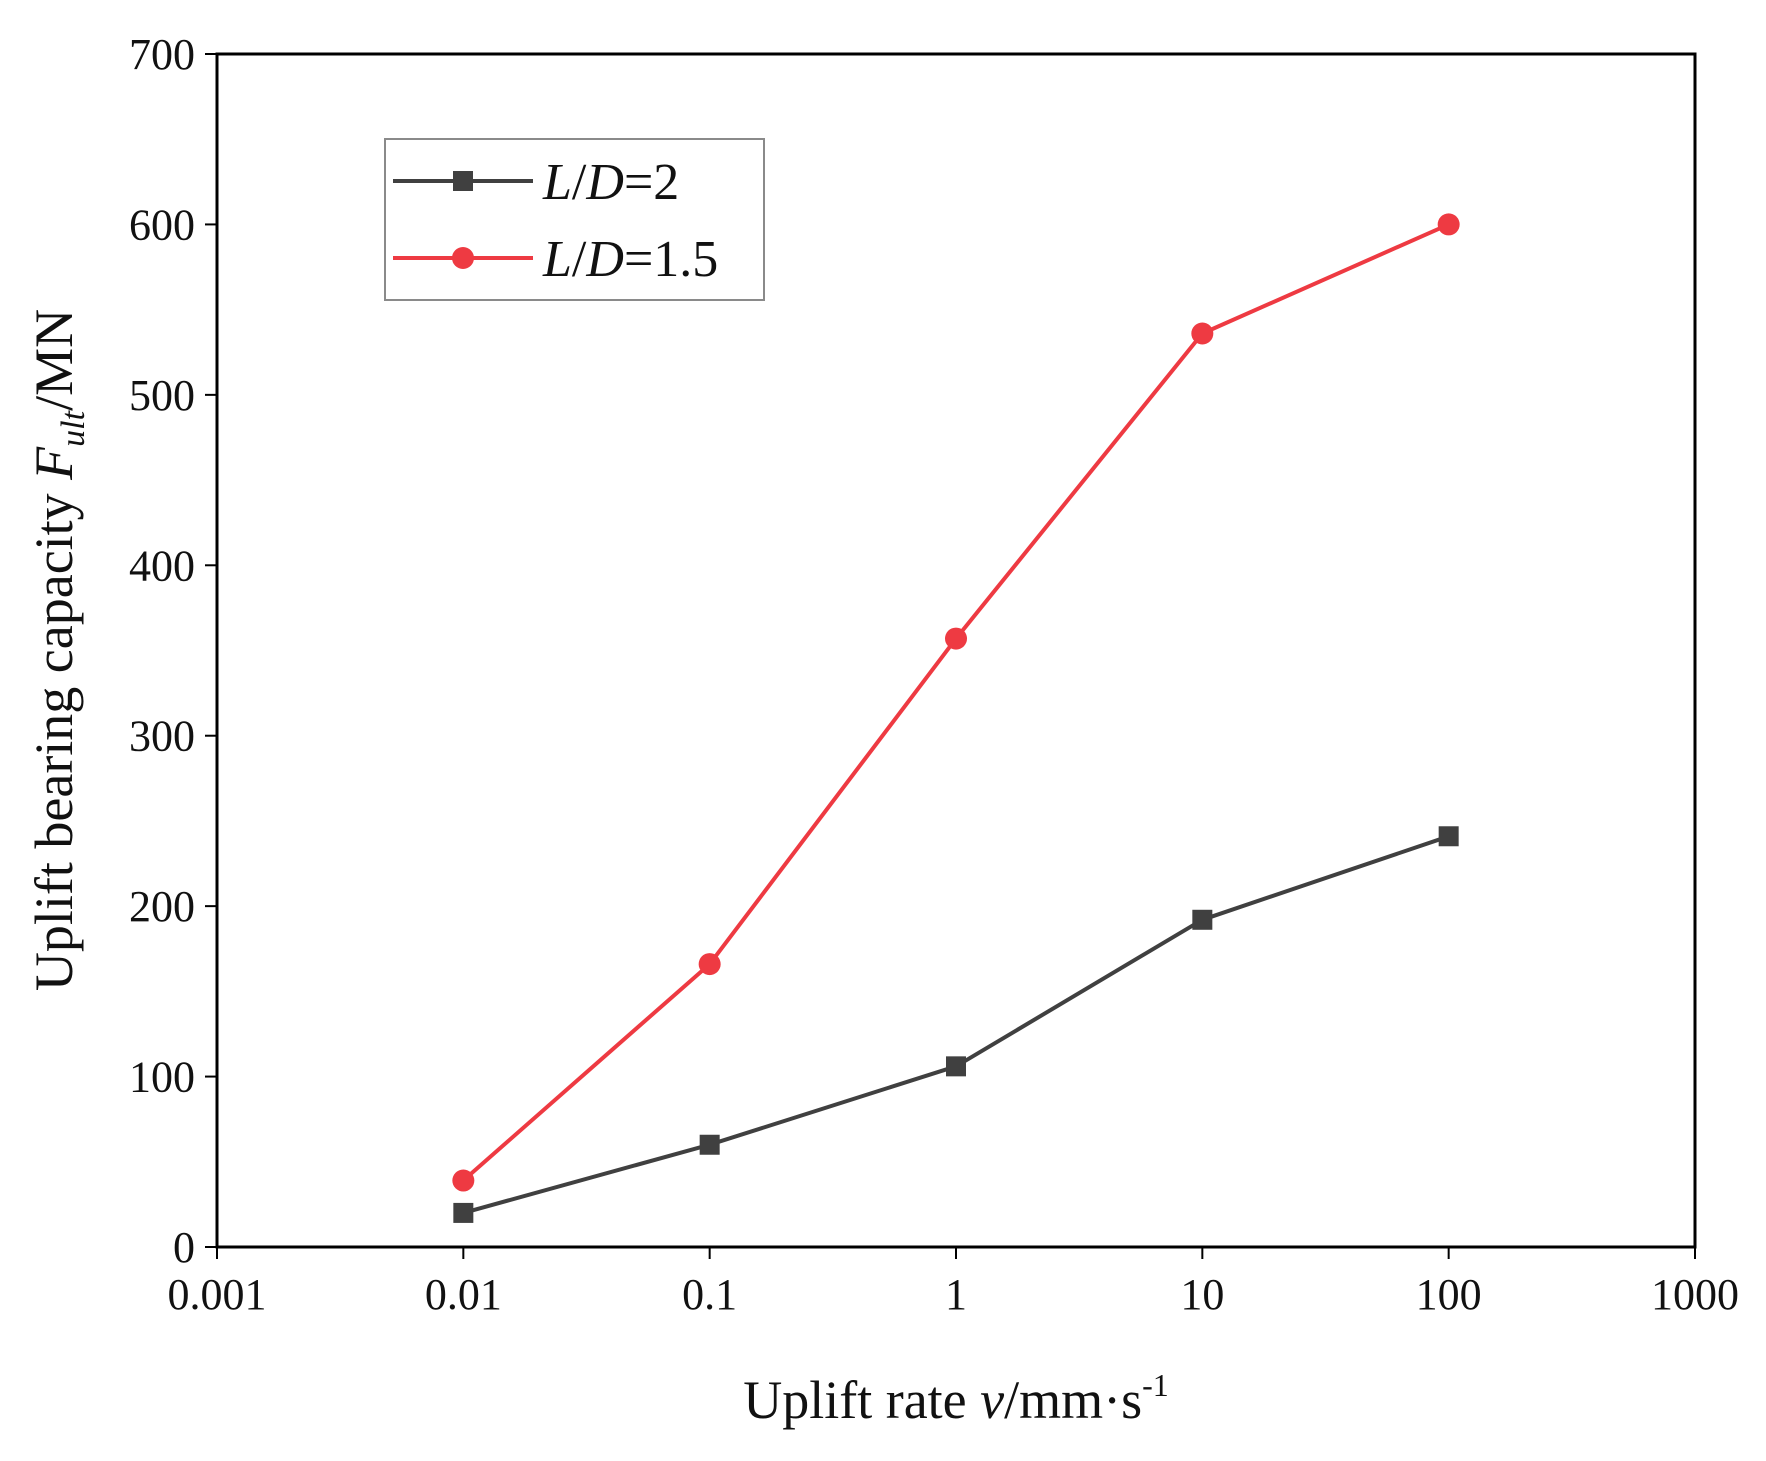  Describe the element at coordinates (162, 565) in the screenshot. I see `y-tick-label-400: 400` at that location.